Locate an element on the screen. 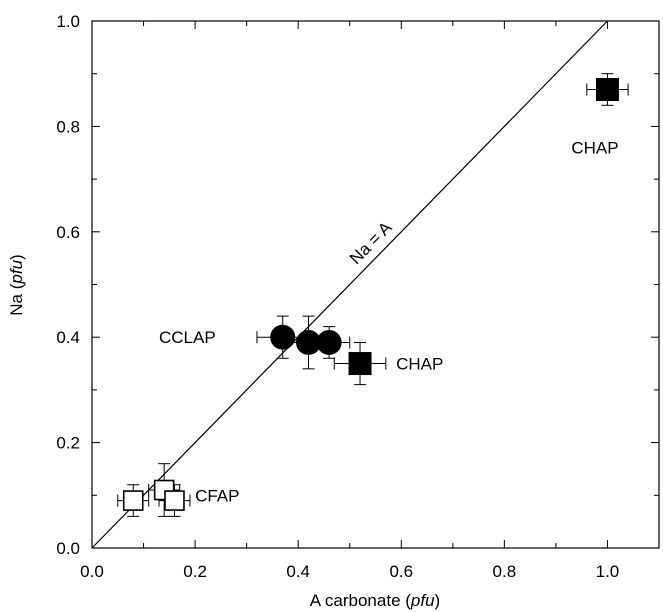 This screenshot has width=663, height=612. x-tick-label: 0.2 is located at coordinates (195, 571).